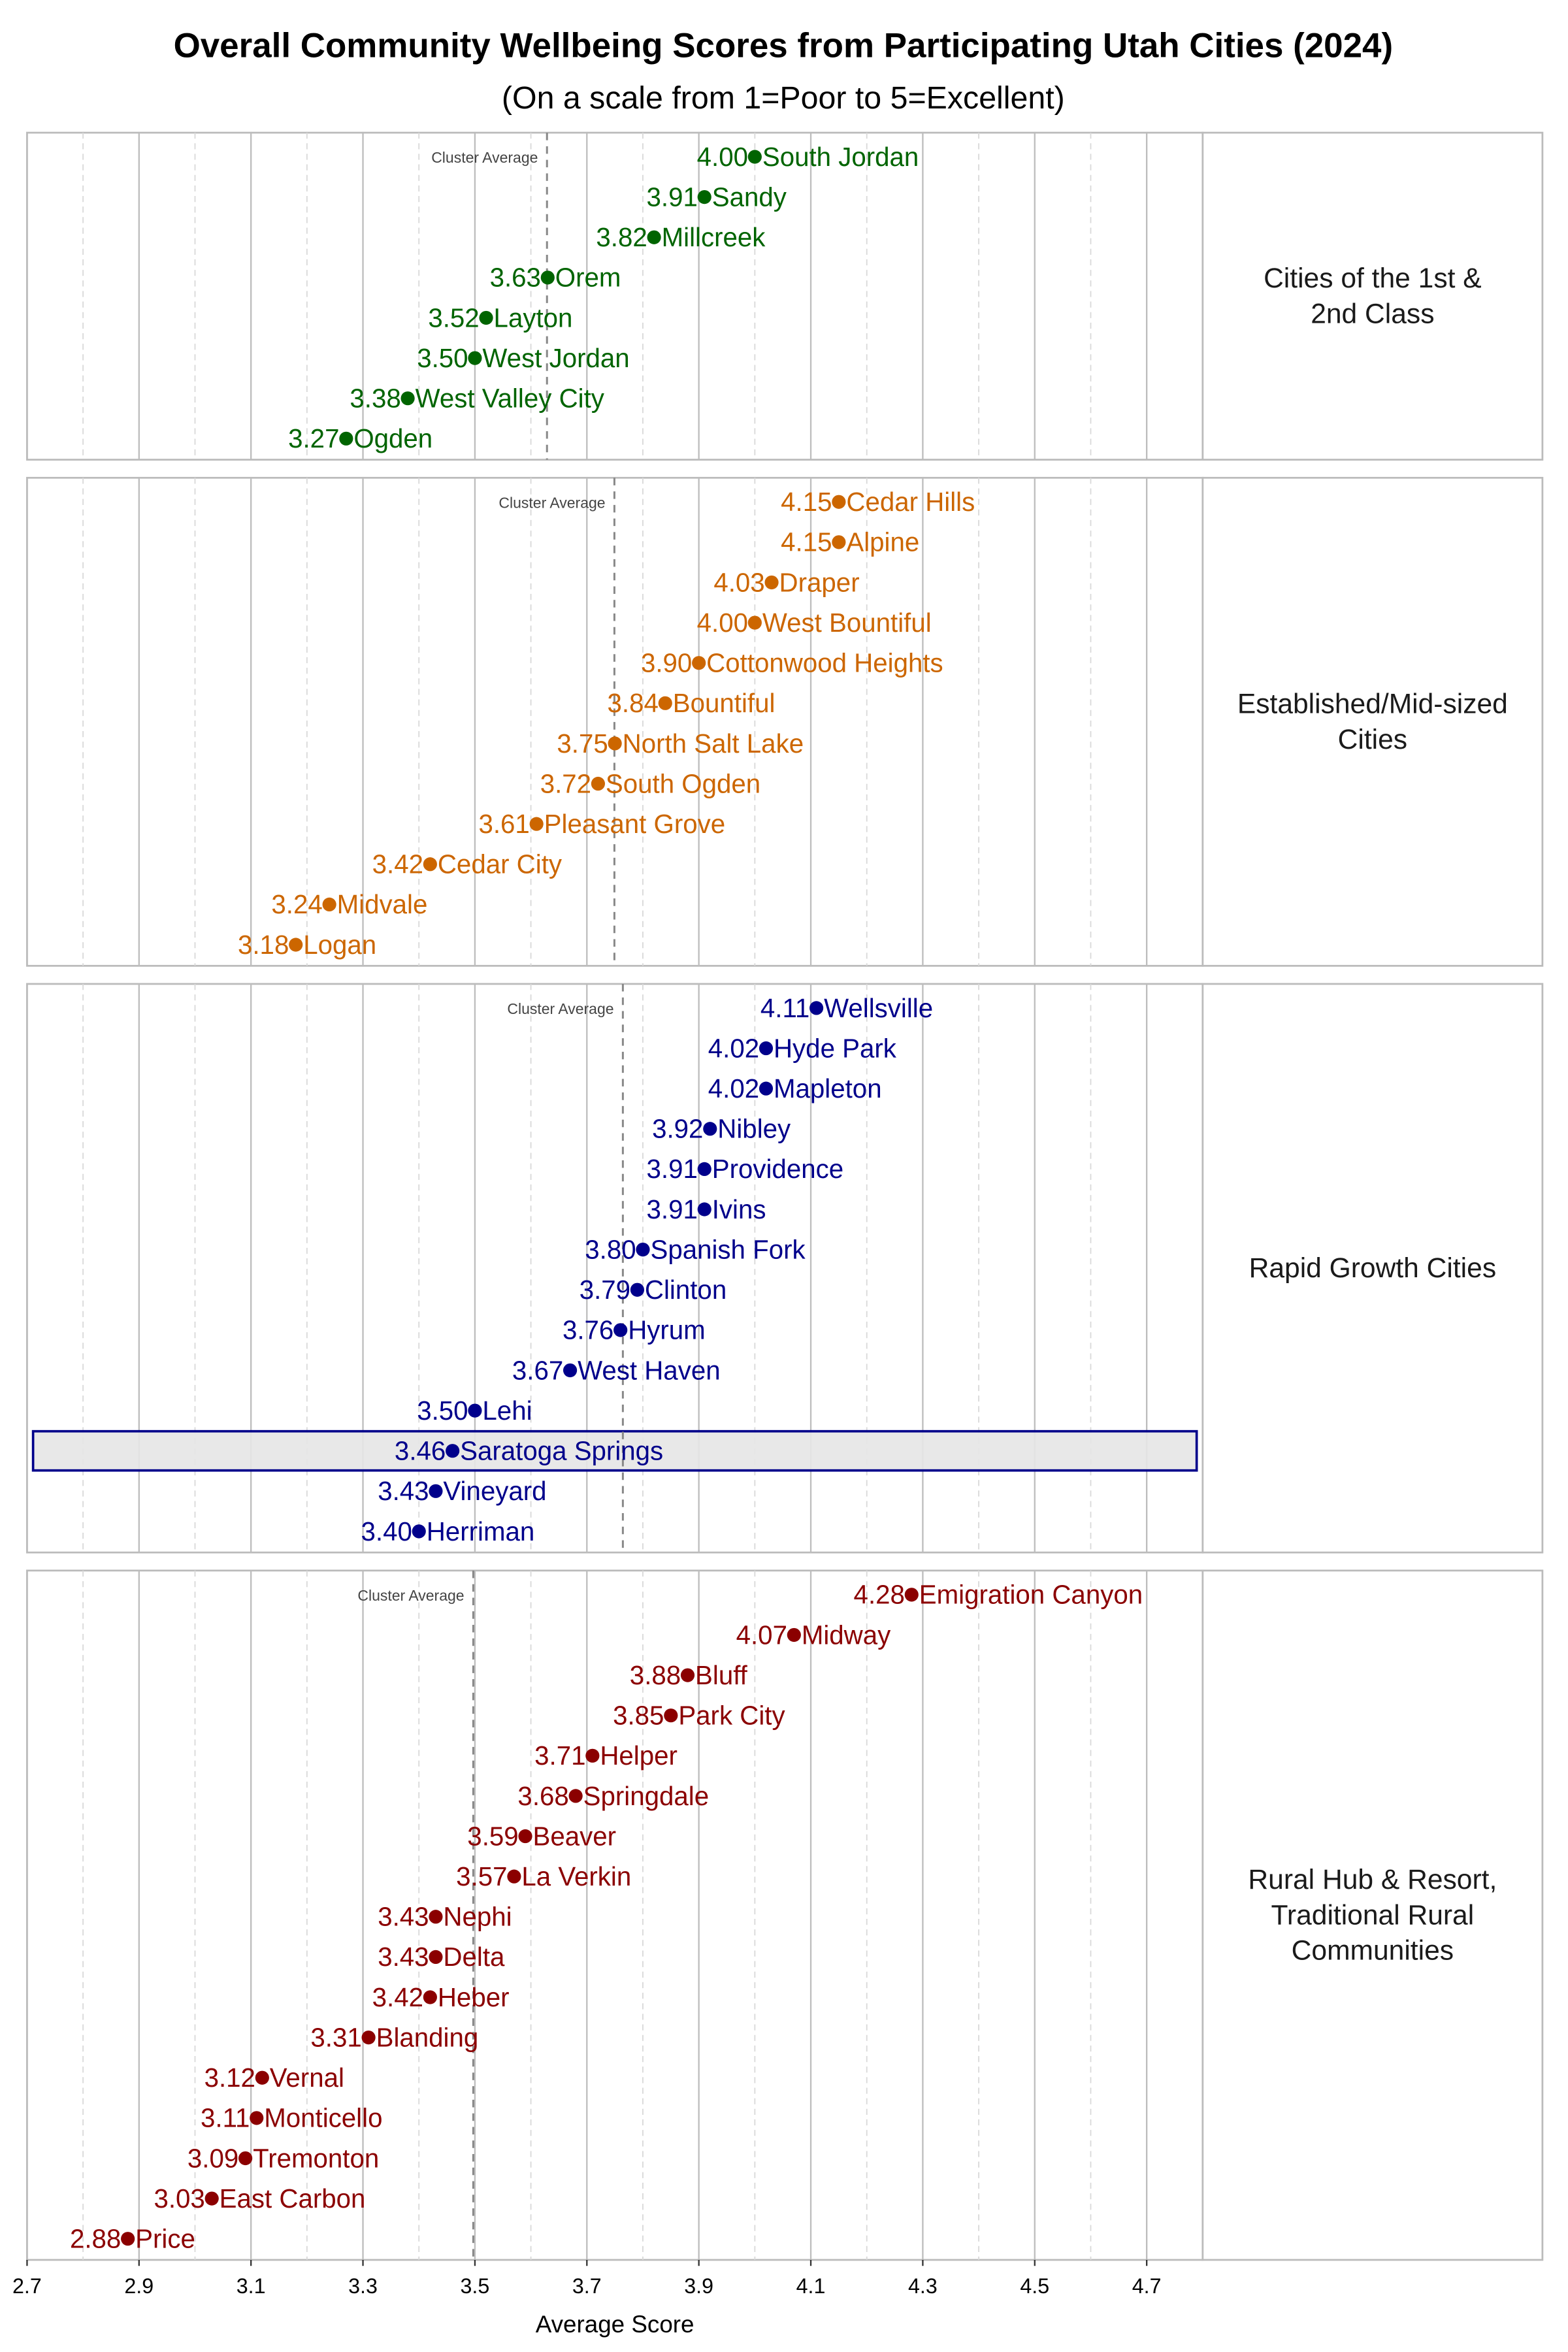 The width and height of the screenshot is (1568, 2352). Describe the element at coordinates (783, 98) in the screenshot. I see `chart-subtitle: (On a scale from 1=Poor to 5=Excellent)` at that location.